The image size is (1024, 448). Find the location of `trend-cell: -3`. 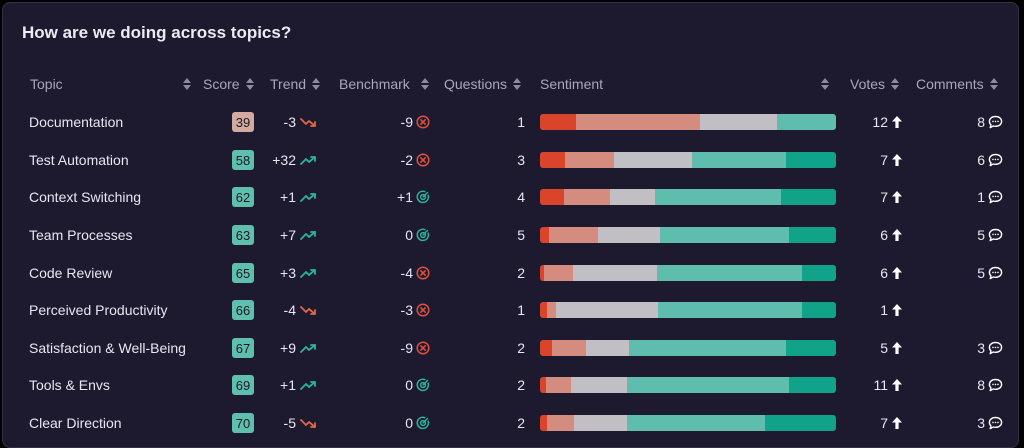

trend-cell: -3 is located at coordinates (291, 122).